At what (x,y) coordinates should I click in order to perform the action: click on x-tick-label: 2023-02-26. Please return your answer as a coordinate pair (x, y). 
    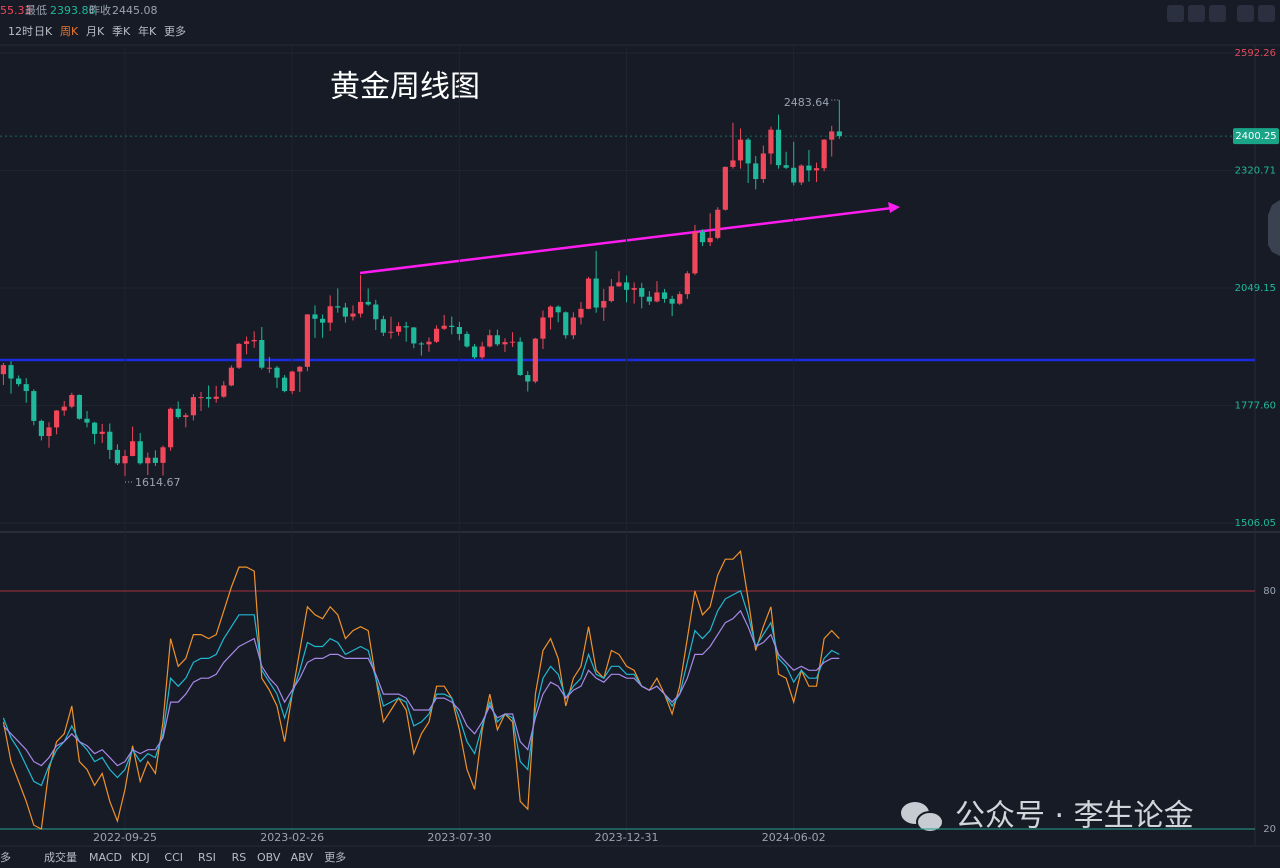
    Looking at the image, I should click on (292, 837).